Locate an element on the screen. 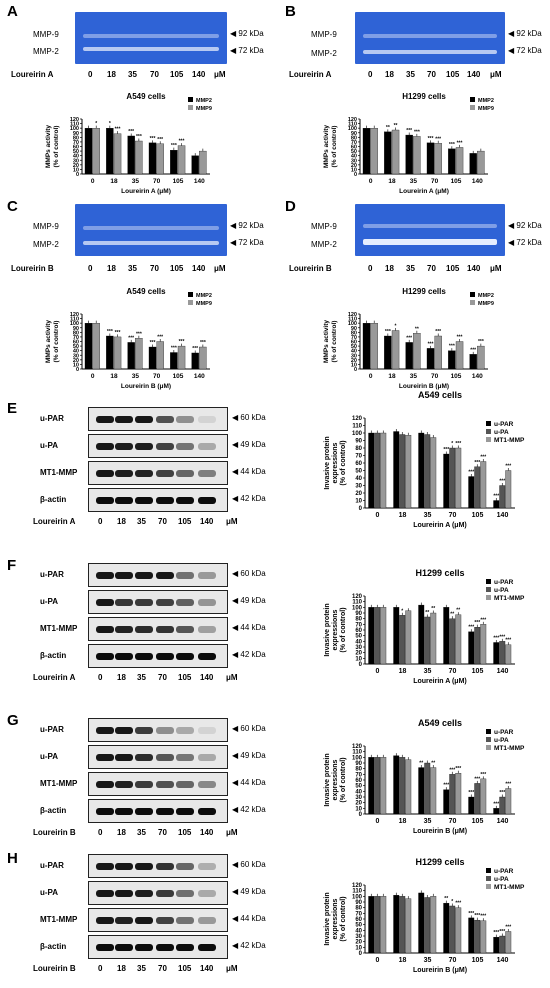 The width and height of the screenshot is (550, 988). gel-row-label: MMP-9 is located at coordinates (324, 226).